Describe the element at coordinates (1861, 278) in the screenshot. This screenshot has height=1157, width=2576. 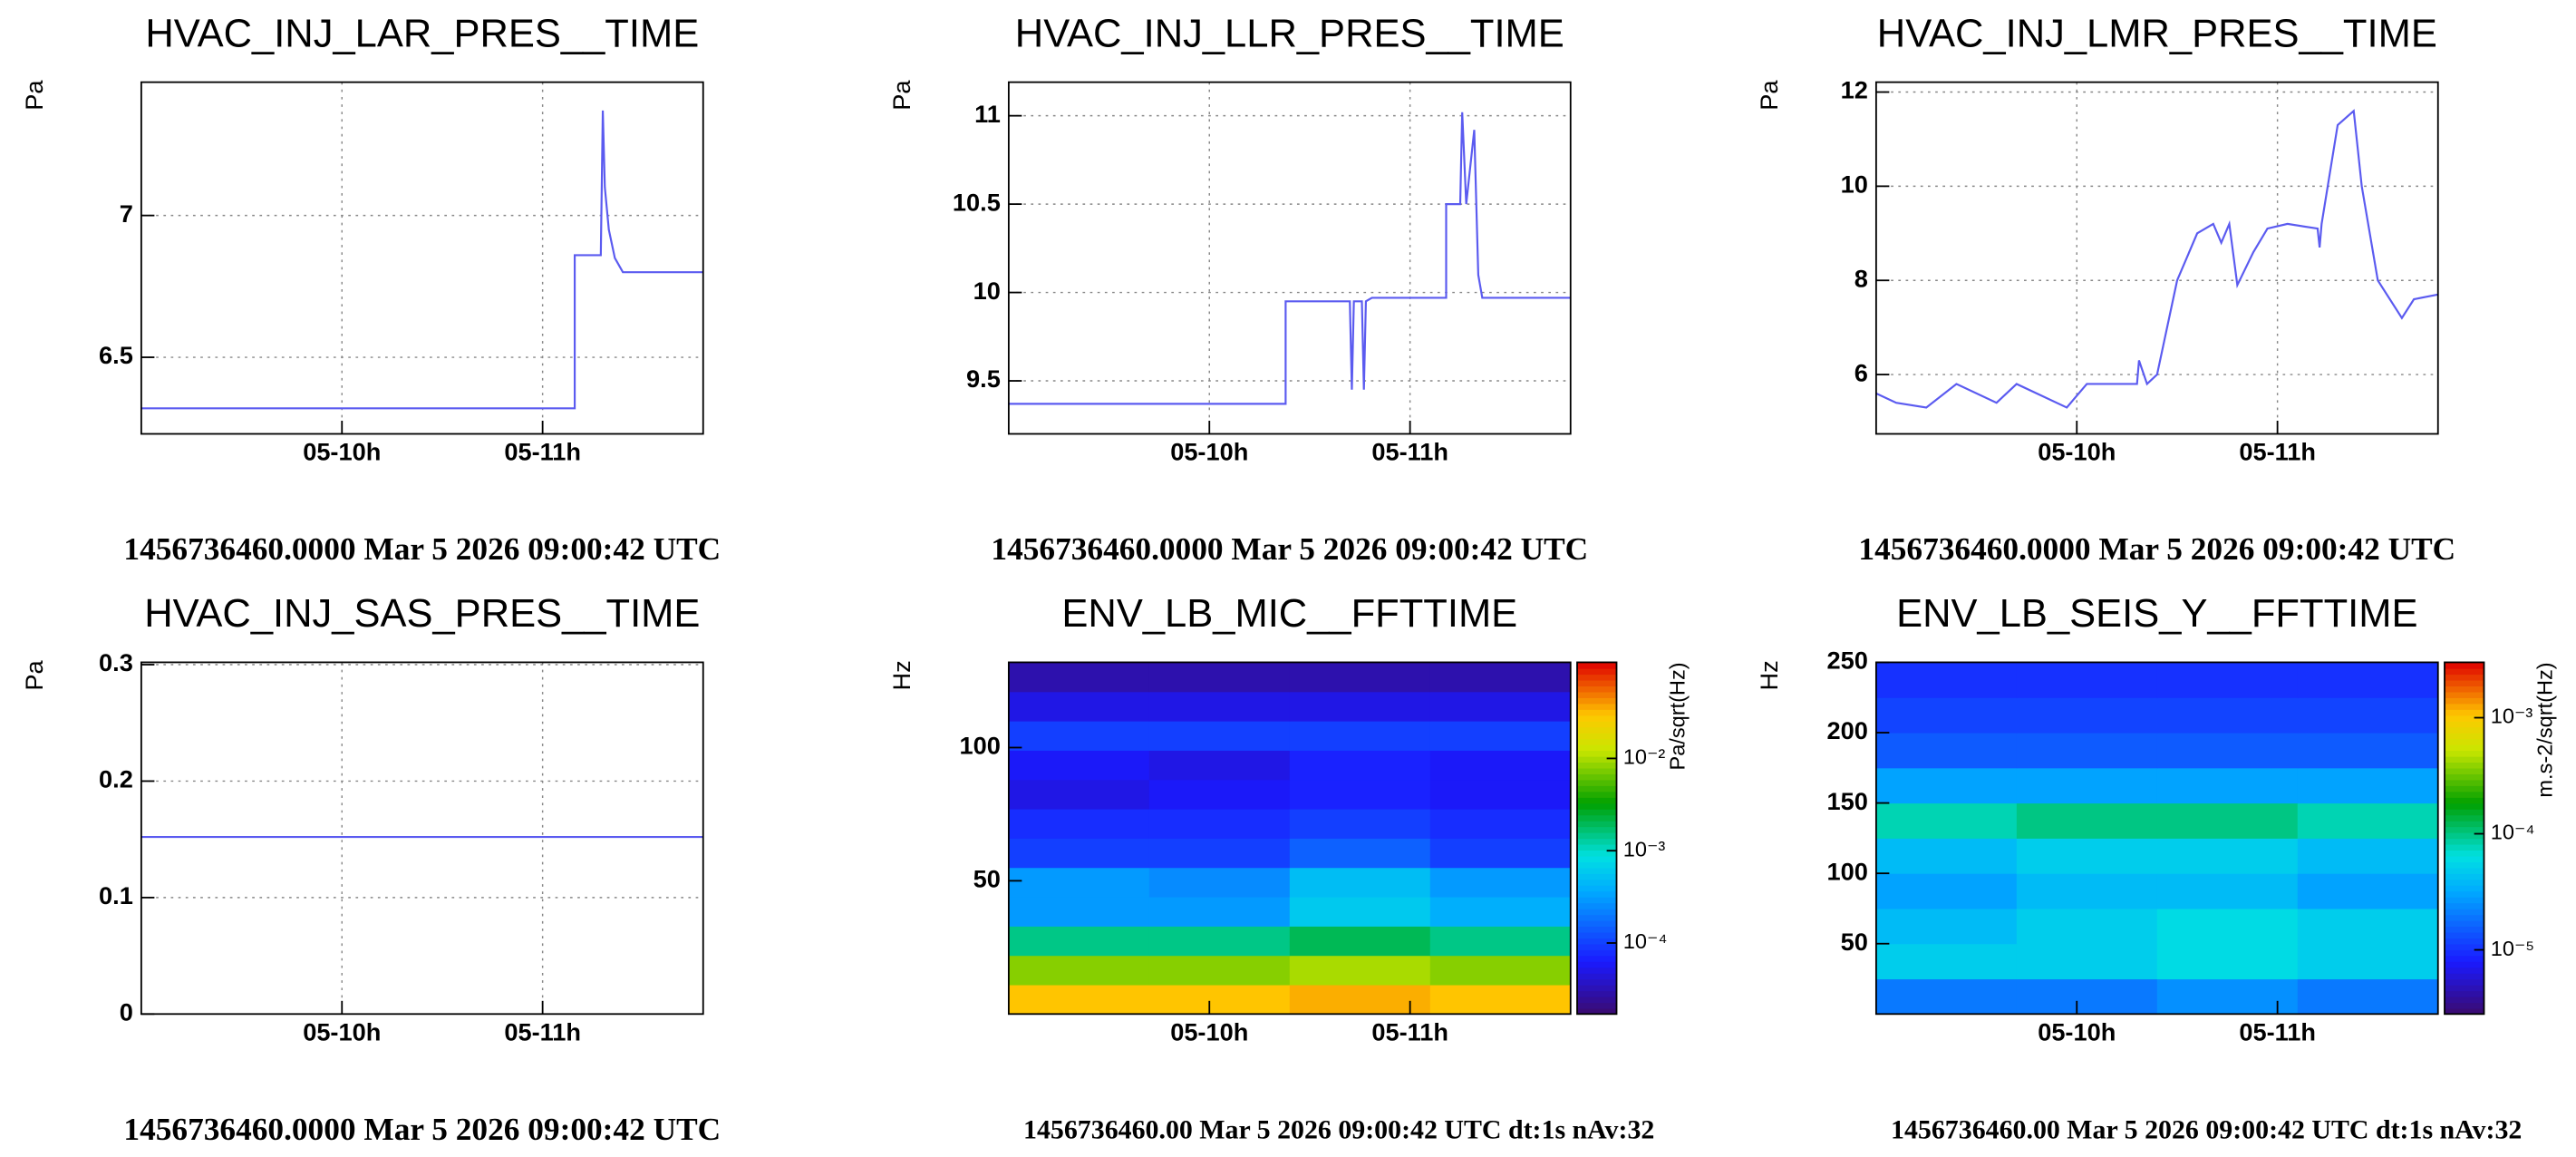
I see `y-tick-label: 8` at that location.